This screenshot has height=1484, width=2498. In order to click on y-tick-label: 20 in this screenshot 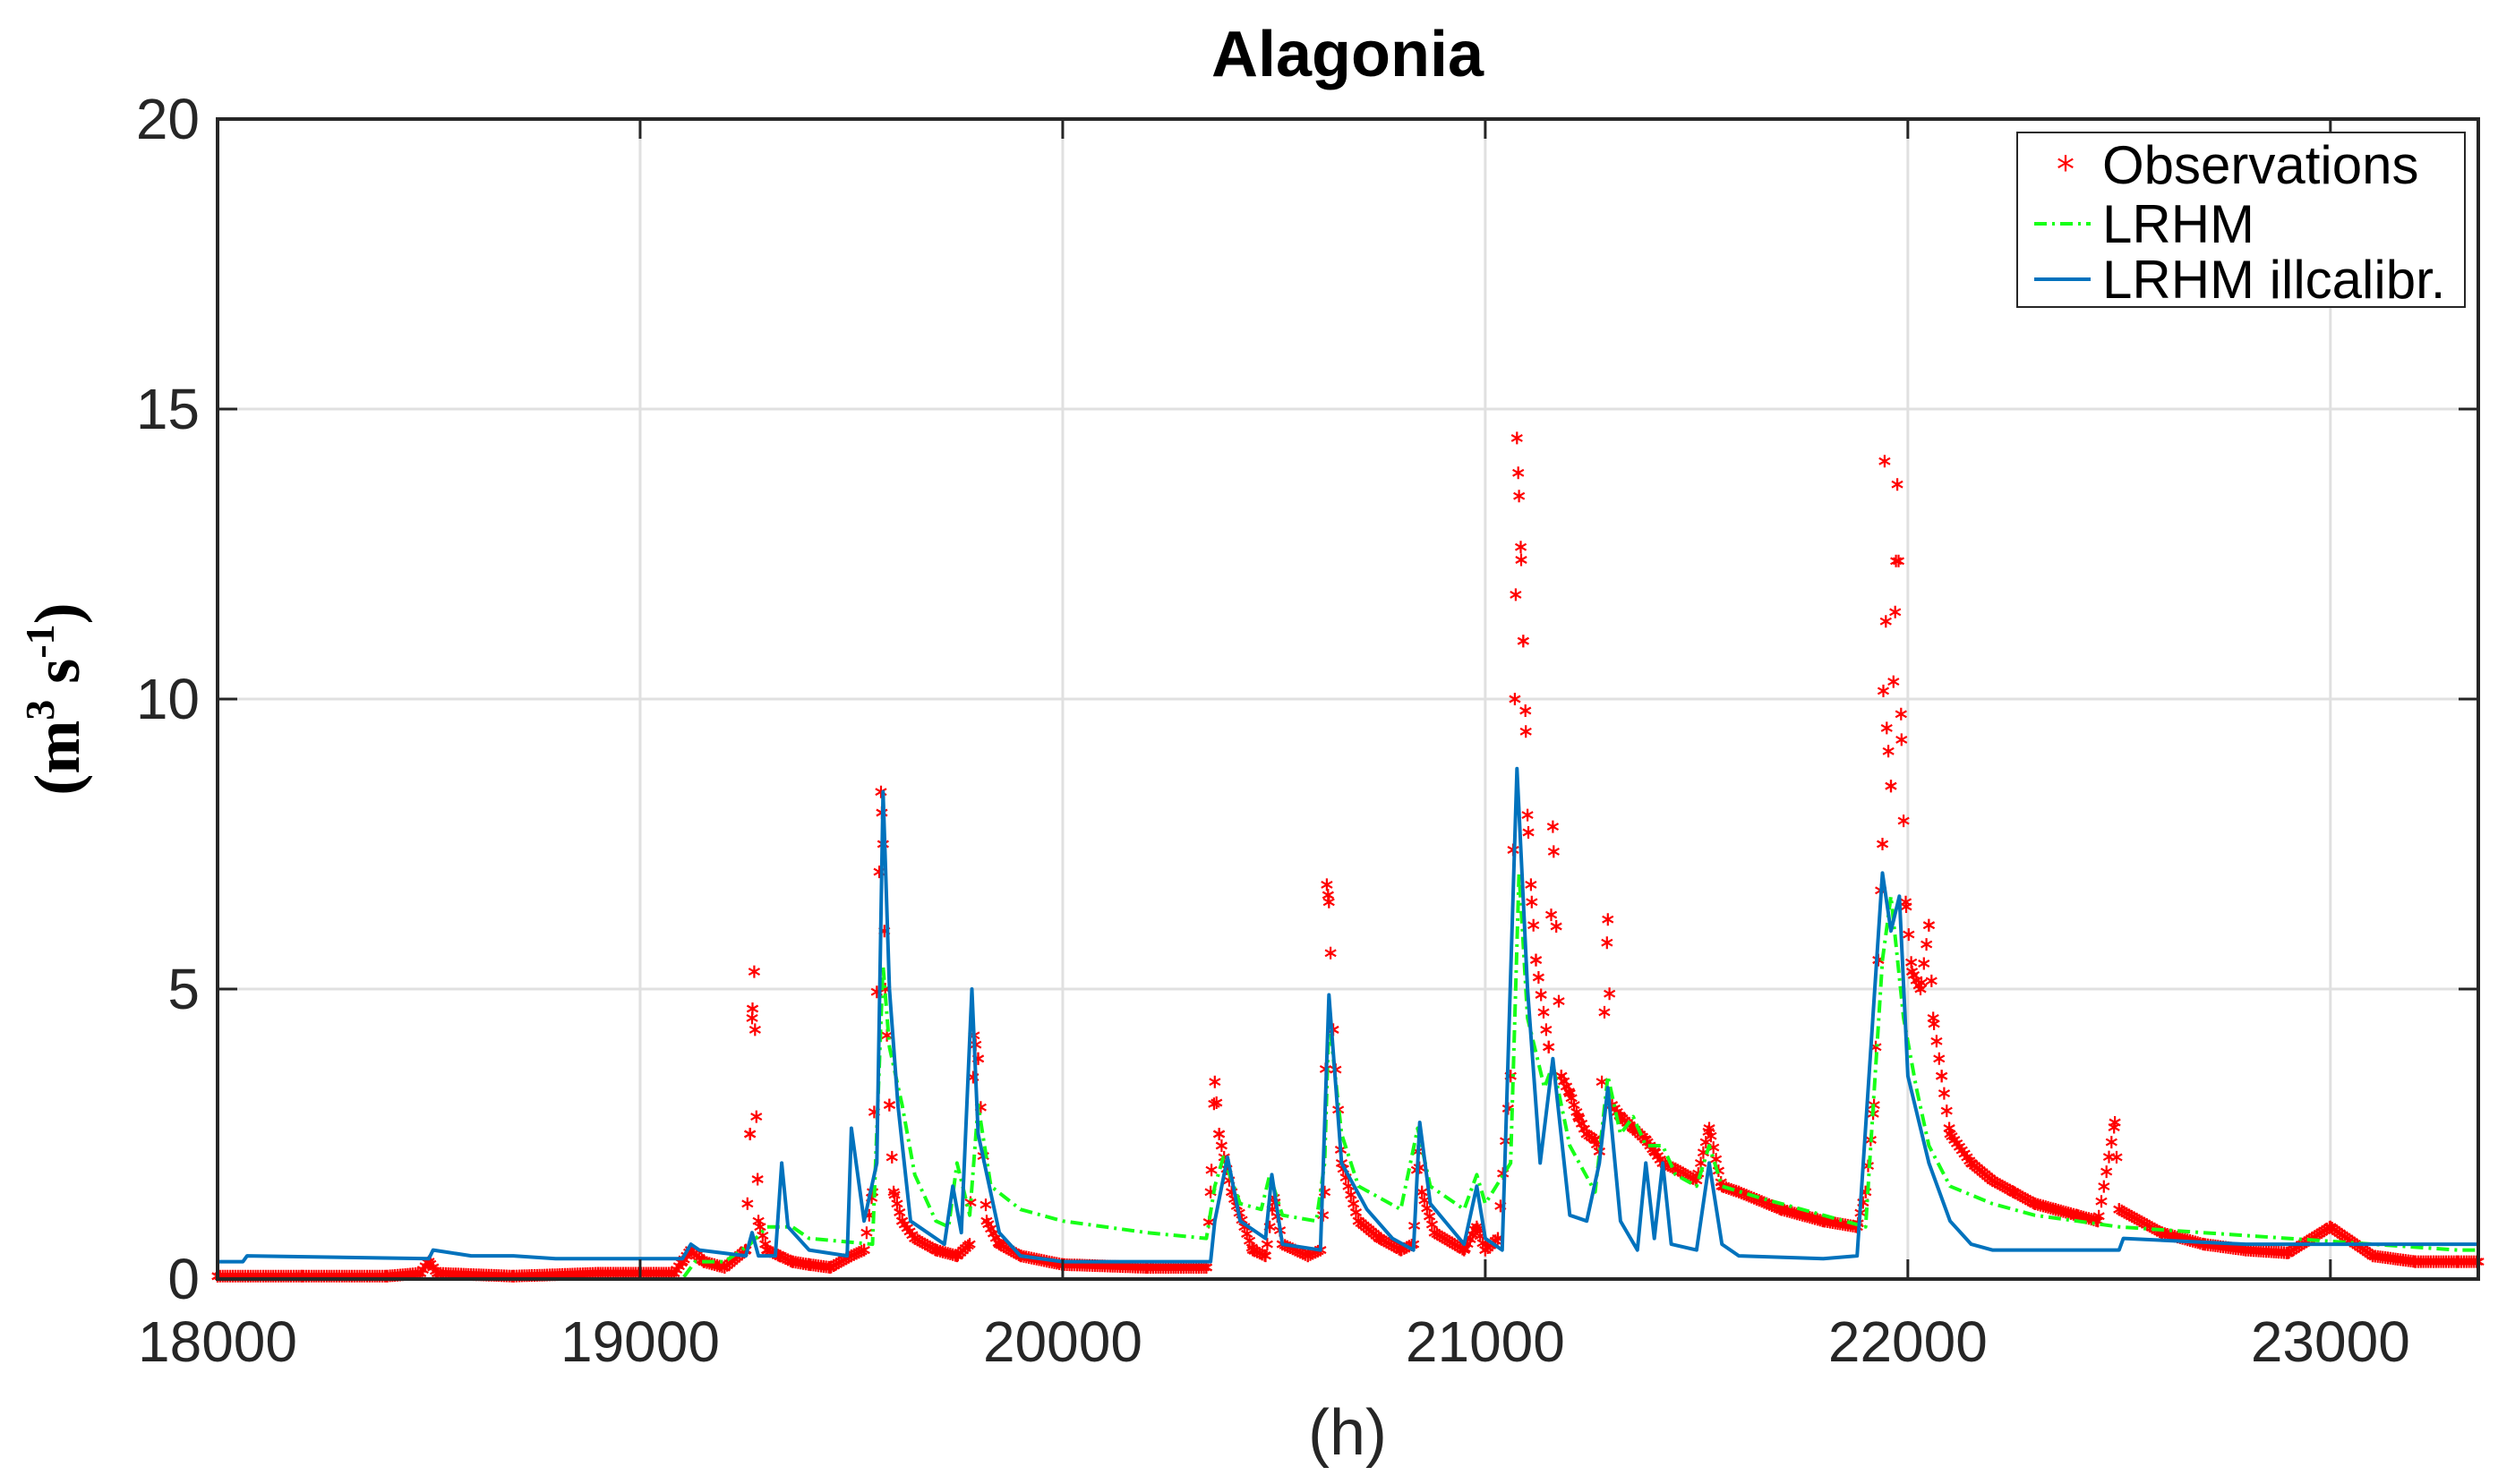, I will do `click(168, 119)`.